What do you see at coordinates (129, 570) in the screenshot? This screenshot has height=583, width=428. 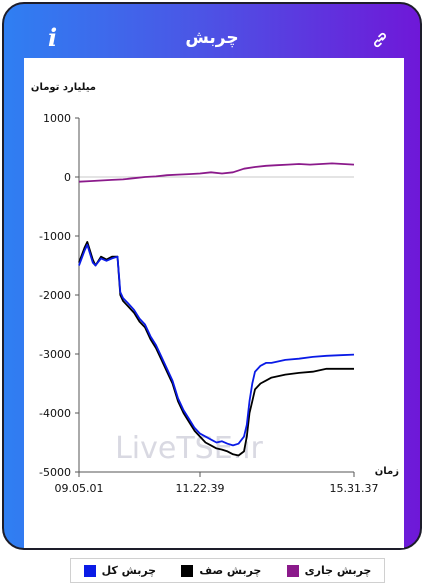 I see `legend-label: چربش کل` at bounding box center [129, 570].